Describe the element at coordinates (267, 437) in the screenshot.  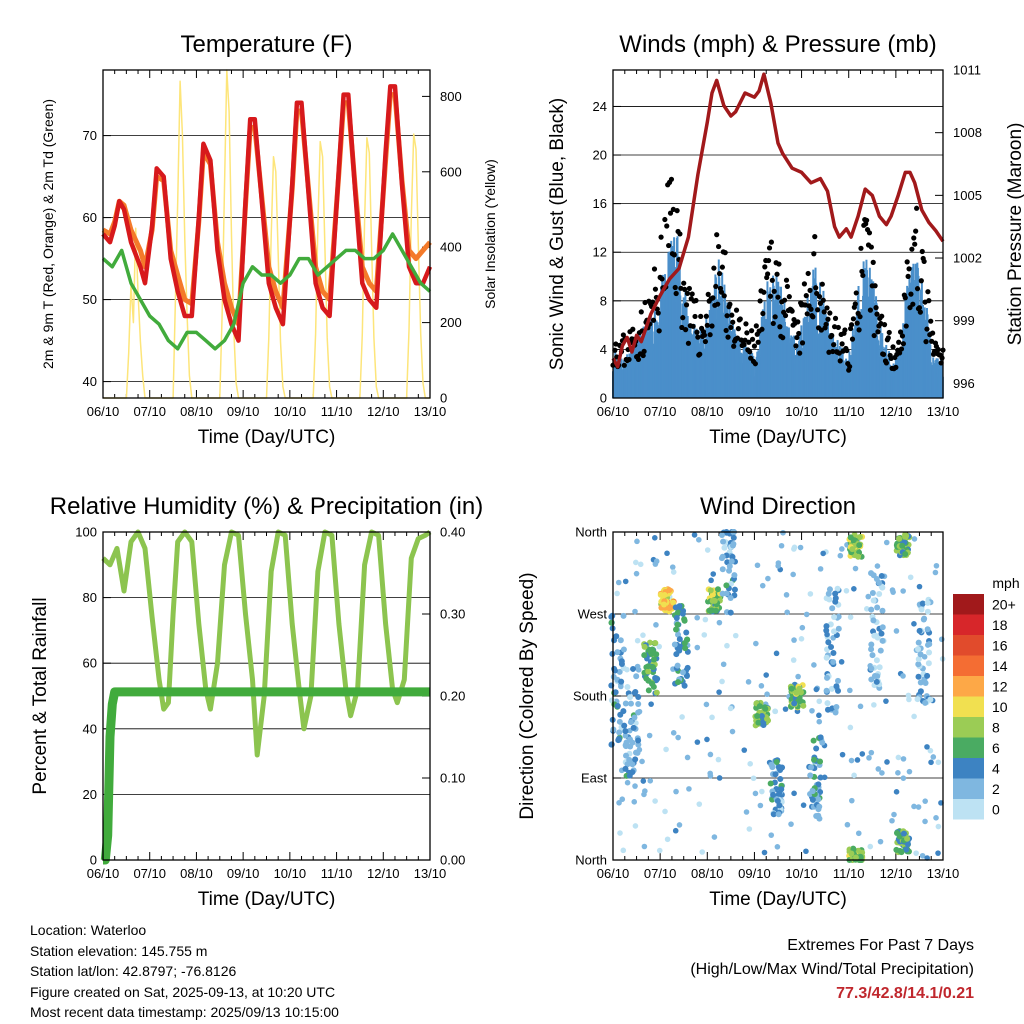
I see `x-axis-label: Time (Day/UTC)` at that location.